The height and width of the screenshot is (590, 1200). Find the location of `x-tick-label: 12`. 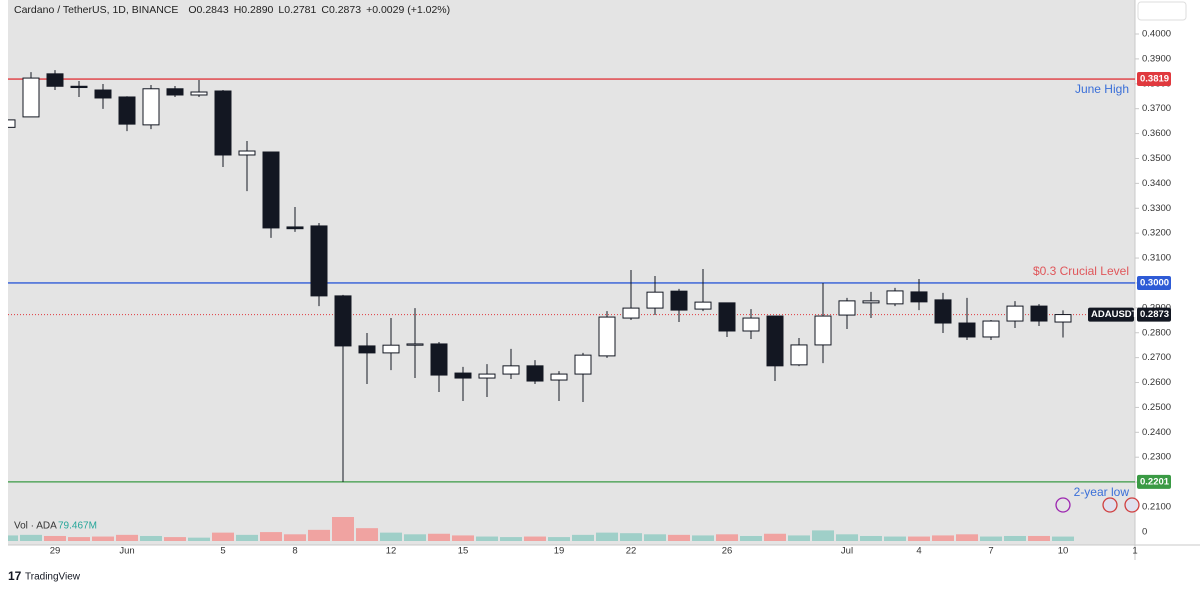

x-tick-label: 12 is located at coordinates (391, 551).